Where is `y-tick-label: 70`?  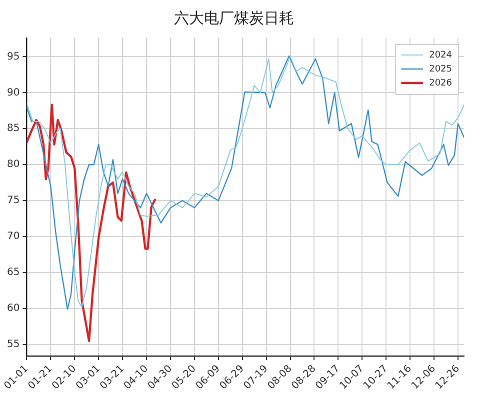
y-tick-label: 70 is located at coordinates (13, 236).